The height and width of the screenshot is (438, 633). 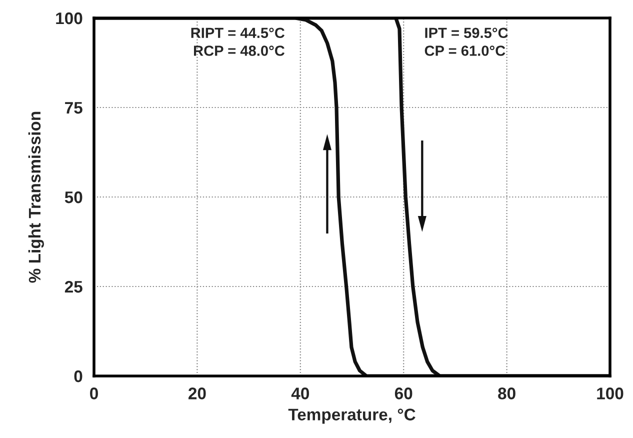 What do you see at coordinates (403, 394) in the screenshot?
I see `x-tick-label: 60` at bounding box center [403, 394].